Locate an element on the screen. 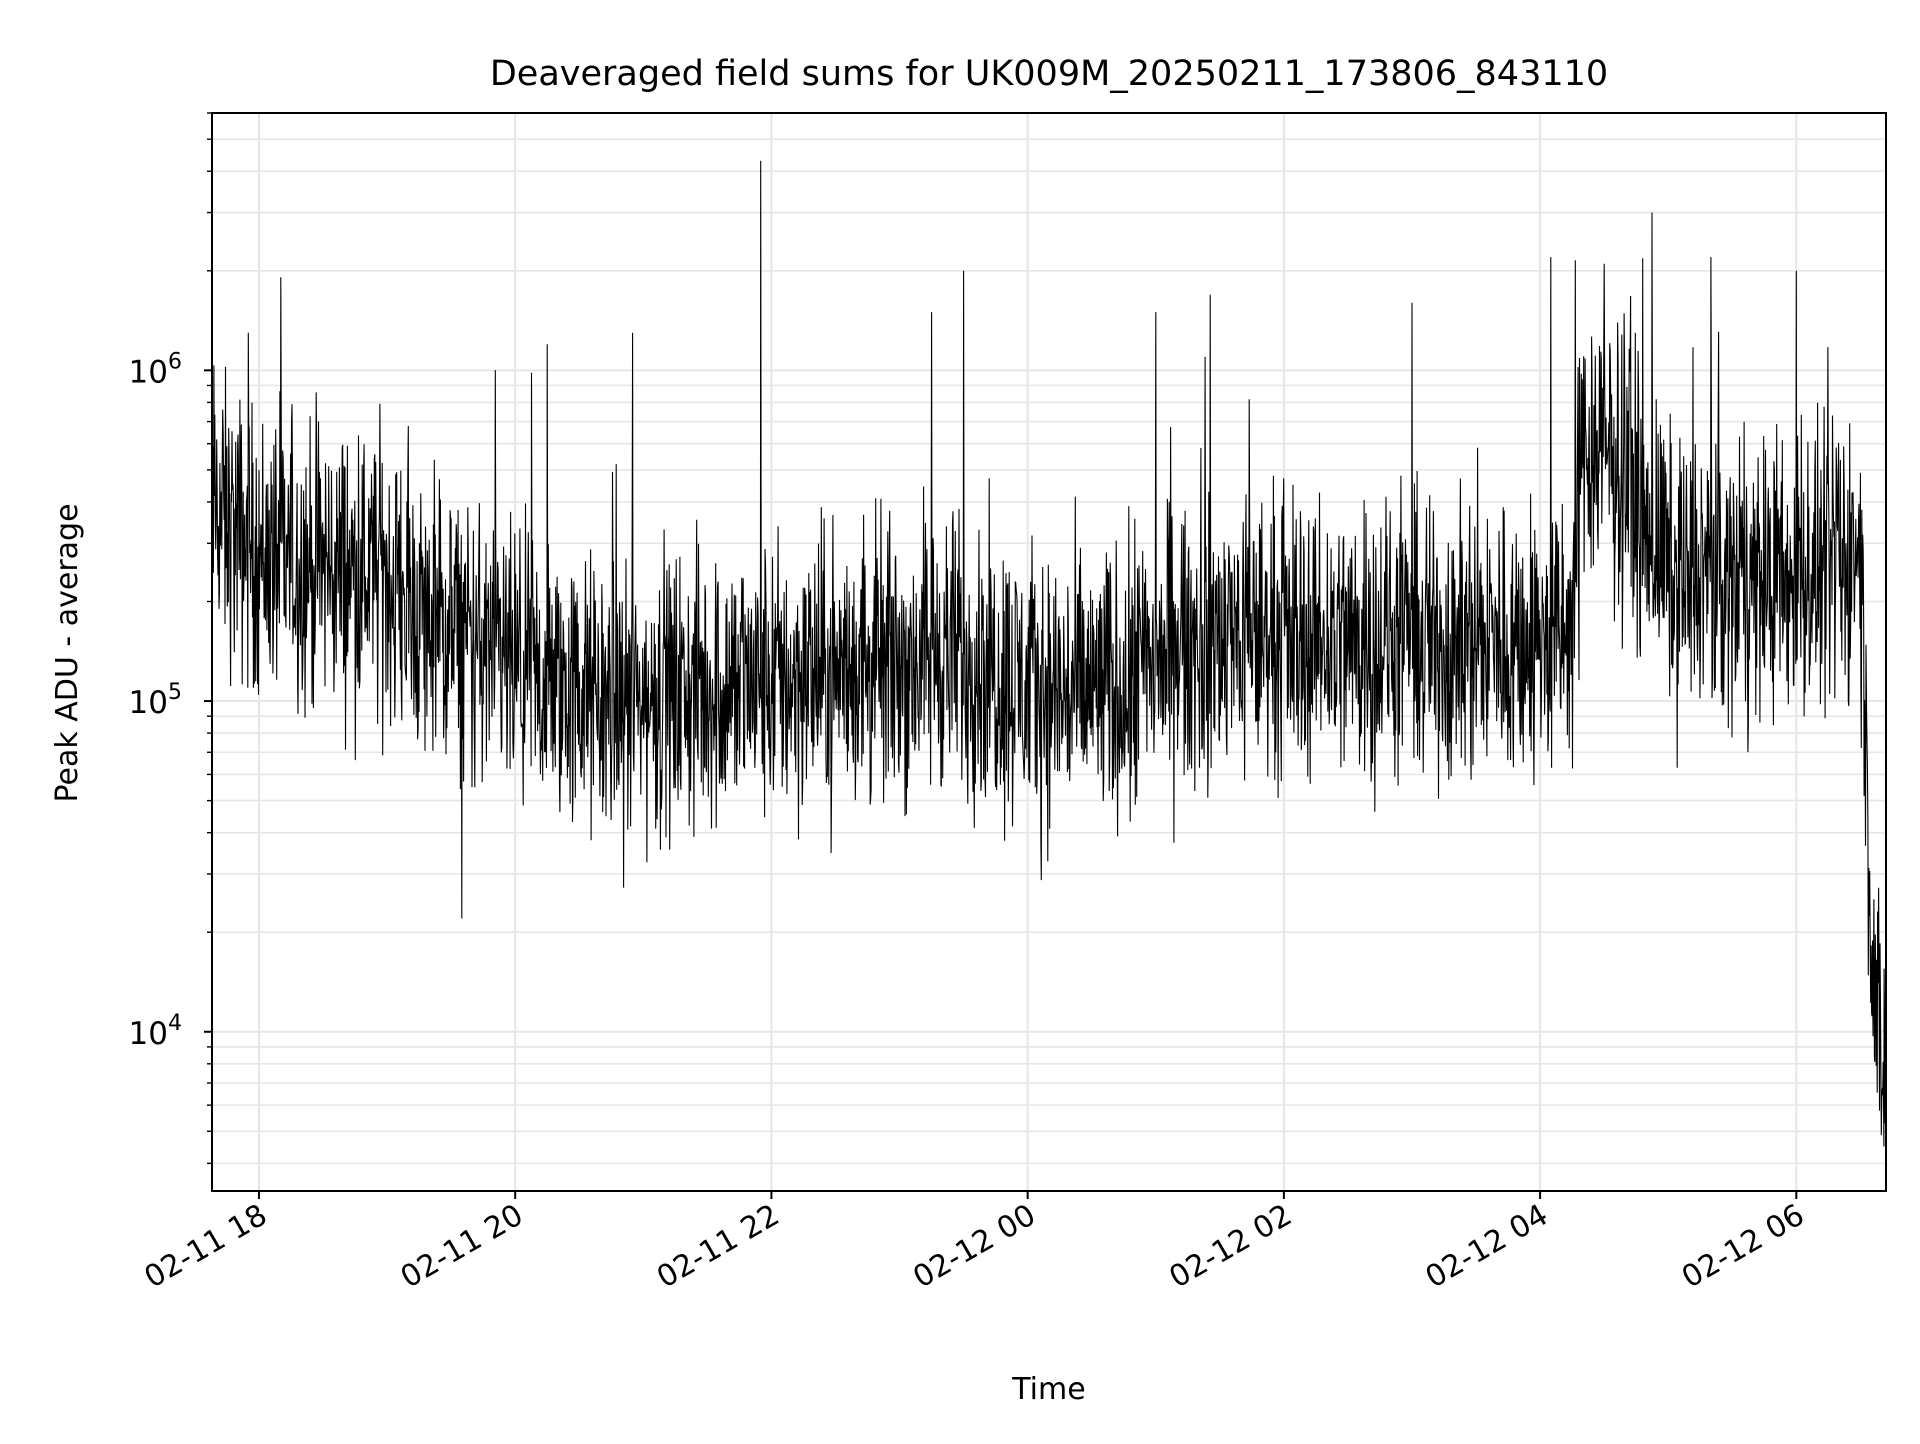 Image resolution: width=1920 pixels, height=1444 pixels. y-tick-label: 10⁶ is located at coordinates (155, 369).